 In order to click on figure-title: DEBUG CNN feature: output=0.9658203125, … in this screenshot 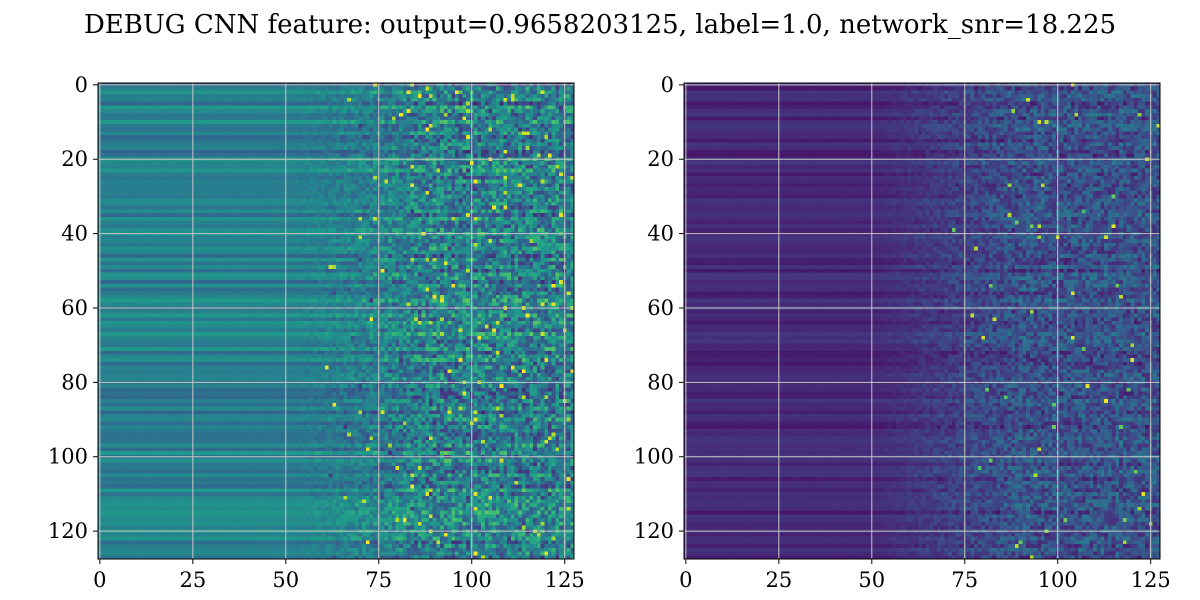, I will do `click(600, 25)`.